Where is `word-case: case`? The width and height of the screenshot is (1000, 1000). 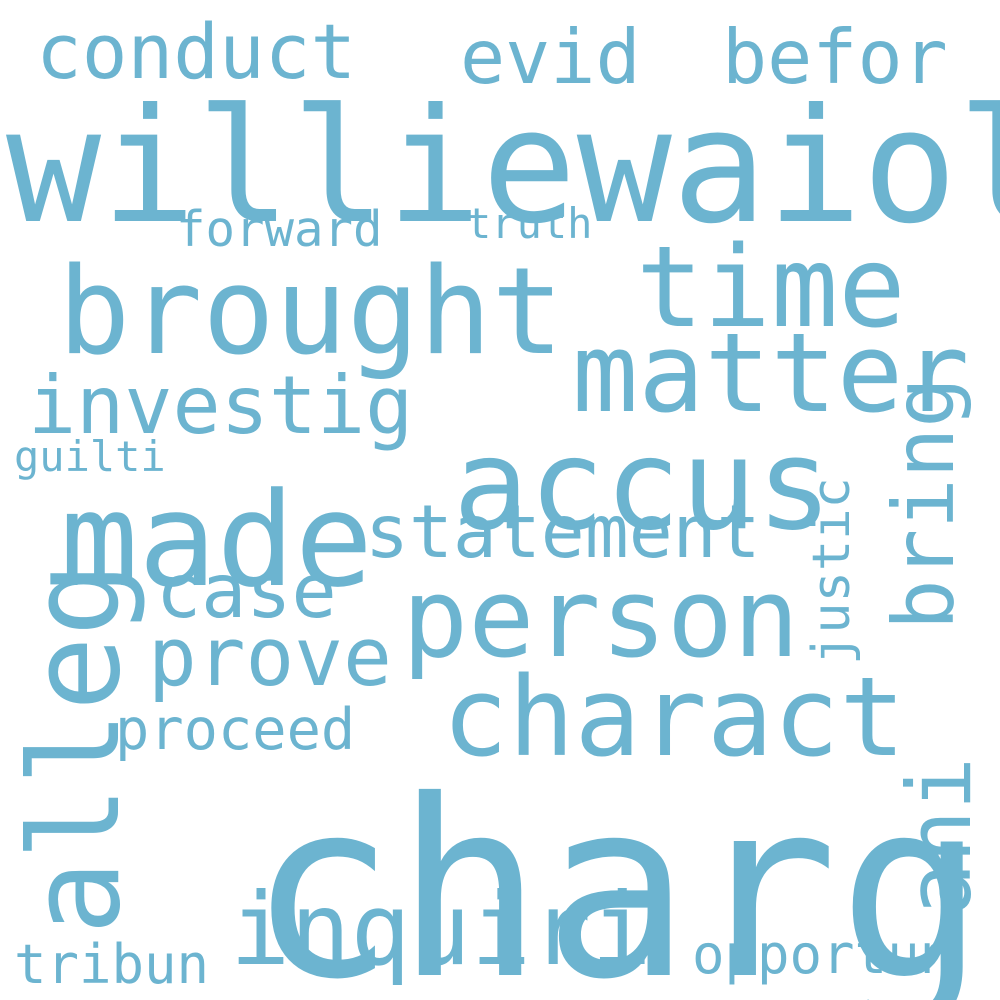
word-case: case is located at coordinates (246, 591).